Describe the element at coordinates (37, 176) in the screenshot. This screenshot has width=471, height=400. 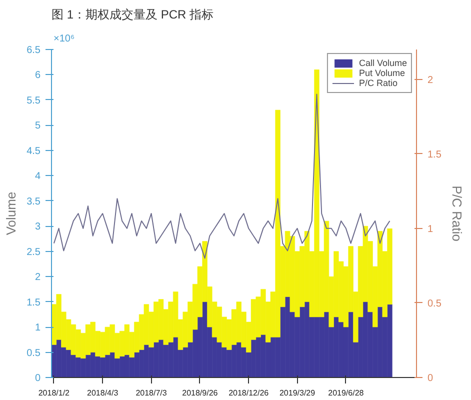
I see `y-tick-label: 4` at that location.